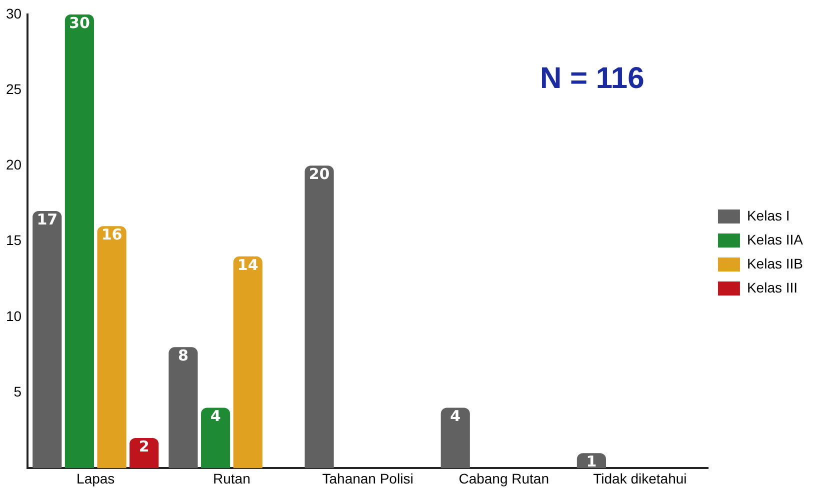  Describe the element at coordinates (79, 23) in the screenshot. I see `data-label: 30` at that location.